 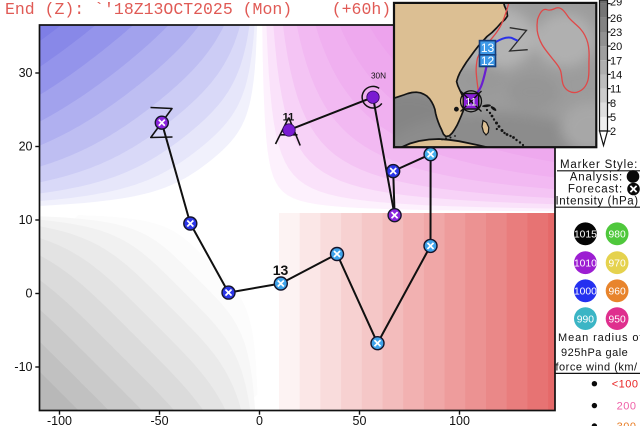 I want to click on svg-text: <100, so click(x=625, y=385).